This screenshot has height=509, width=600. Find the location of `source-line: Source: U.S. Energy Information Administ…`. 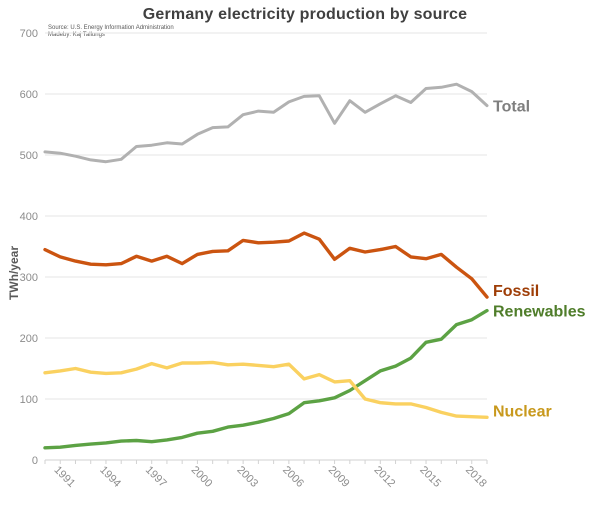

source-line: Source: U.S. Energy Information Administ… is located at coordinates (111, 28).